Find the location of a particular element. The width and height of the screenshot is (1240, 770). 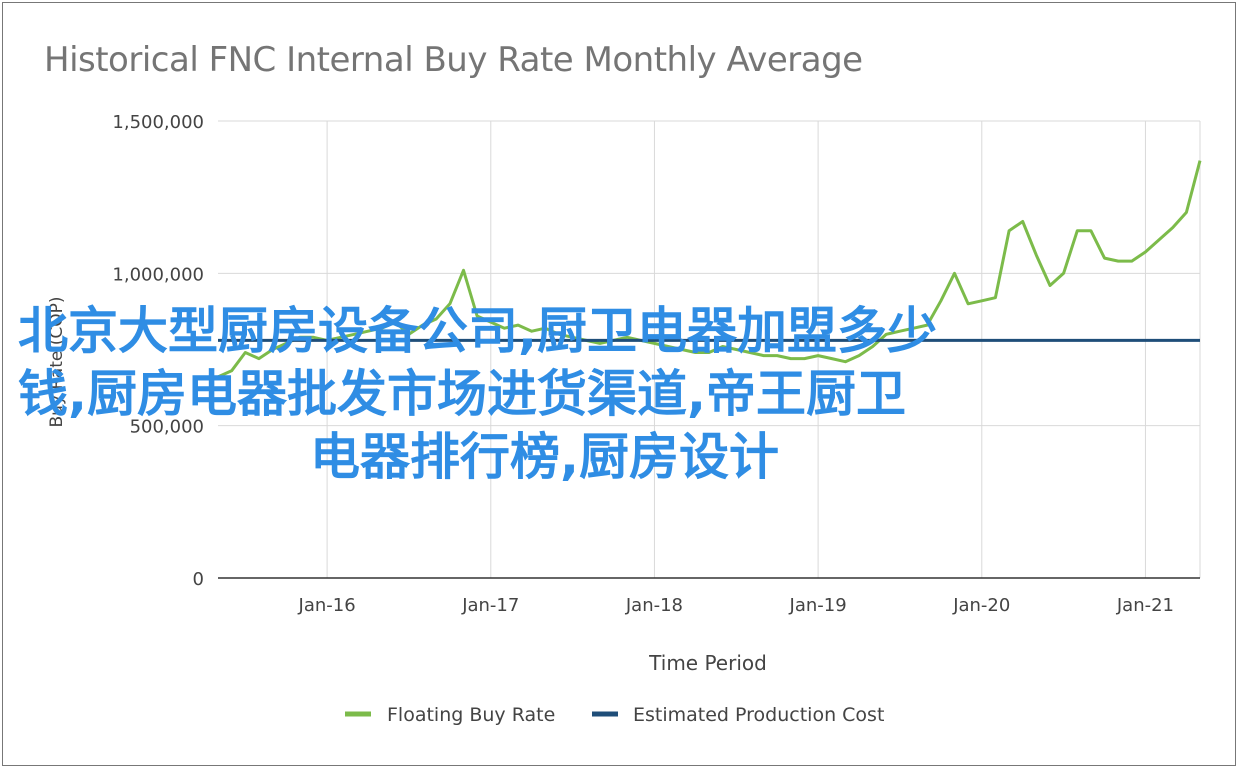

x-tick-label: Jan-19 is located at coordinates (818, 605).